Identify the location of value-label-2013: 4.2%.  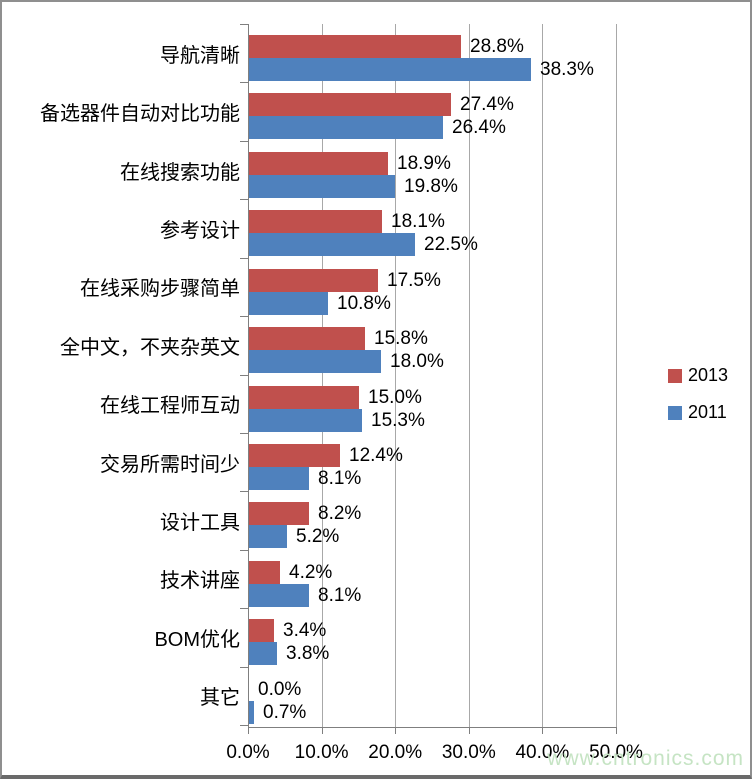
(311, 572).